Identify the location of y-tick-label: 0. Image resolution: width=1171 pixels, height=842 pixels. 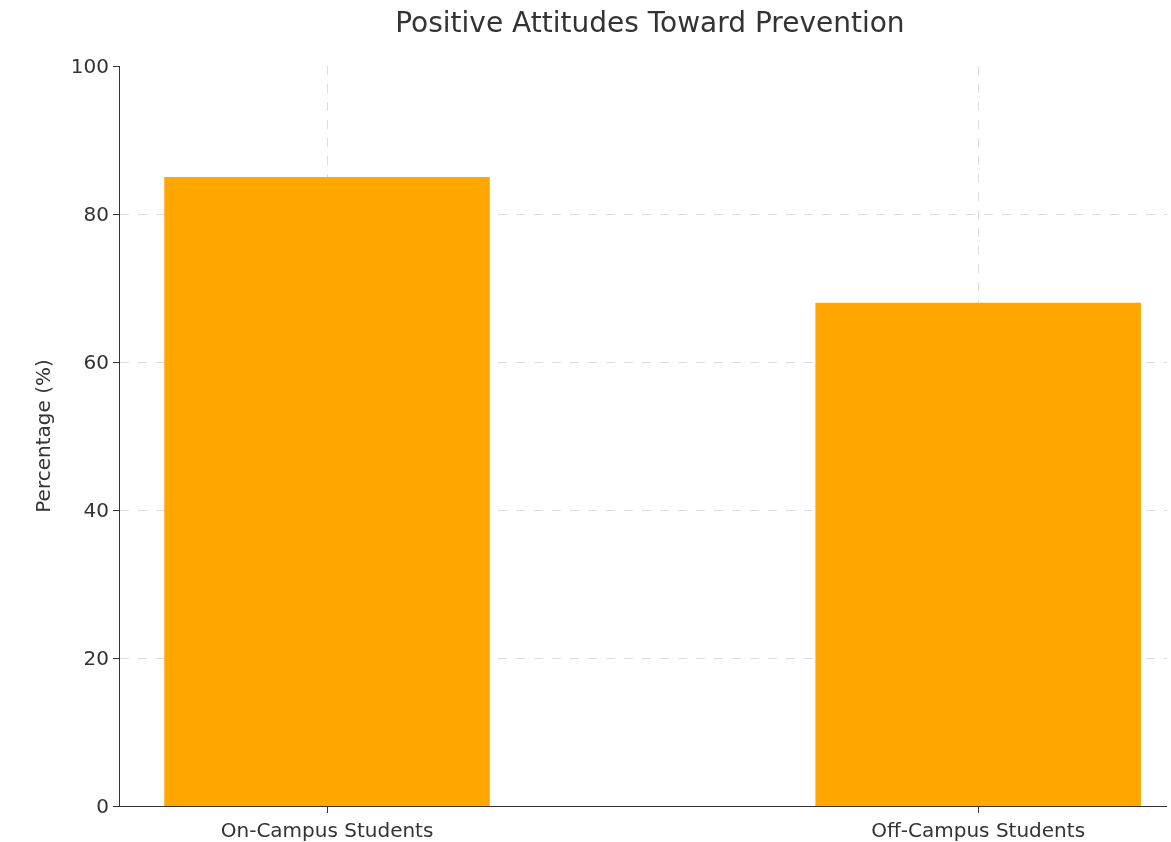
(102, 806).